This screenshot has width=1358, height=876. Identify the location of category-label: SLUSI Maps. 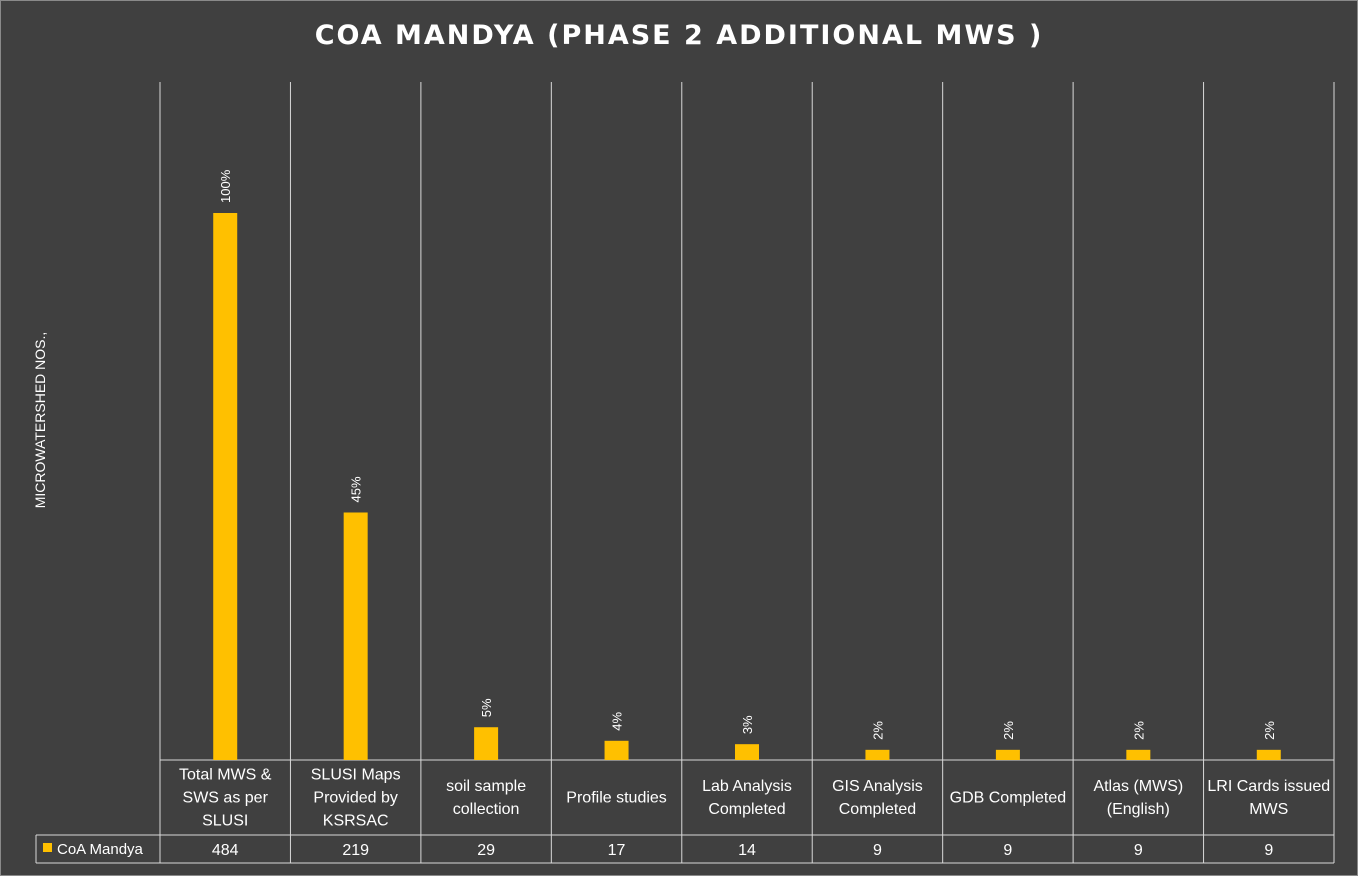
(356, 775).